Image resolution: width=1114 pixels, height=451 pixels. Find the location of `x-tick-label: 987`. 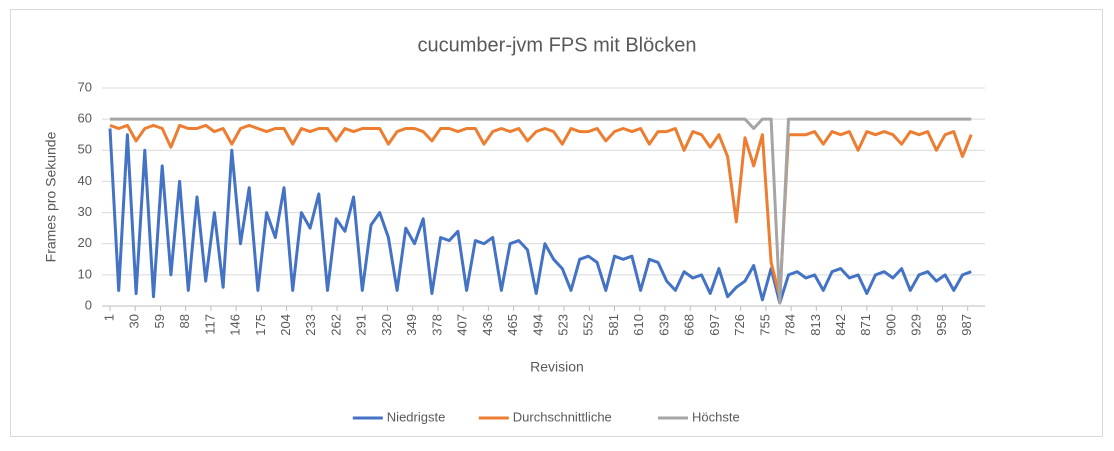

x-tick-label: 987 is located at coordinates (966, 325).